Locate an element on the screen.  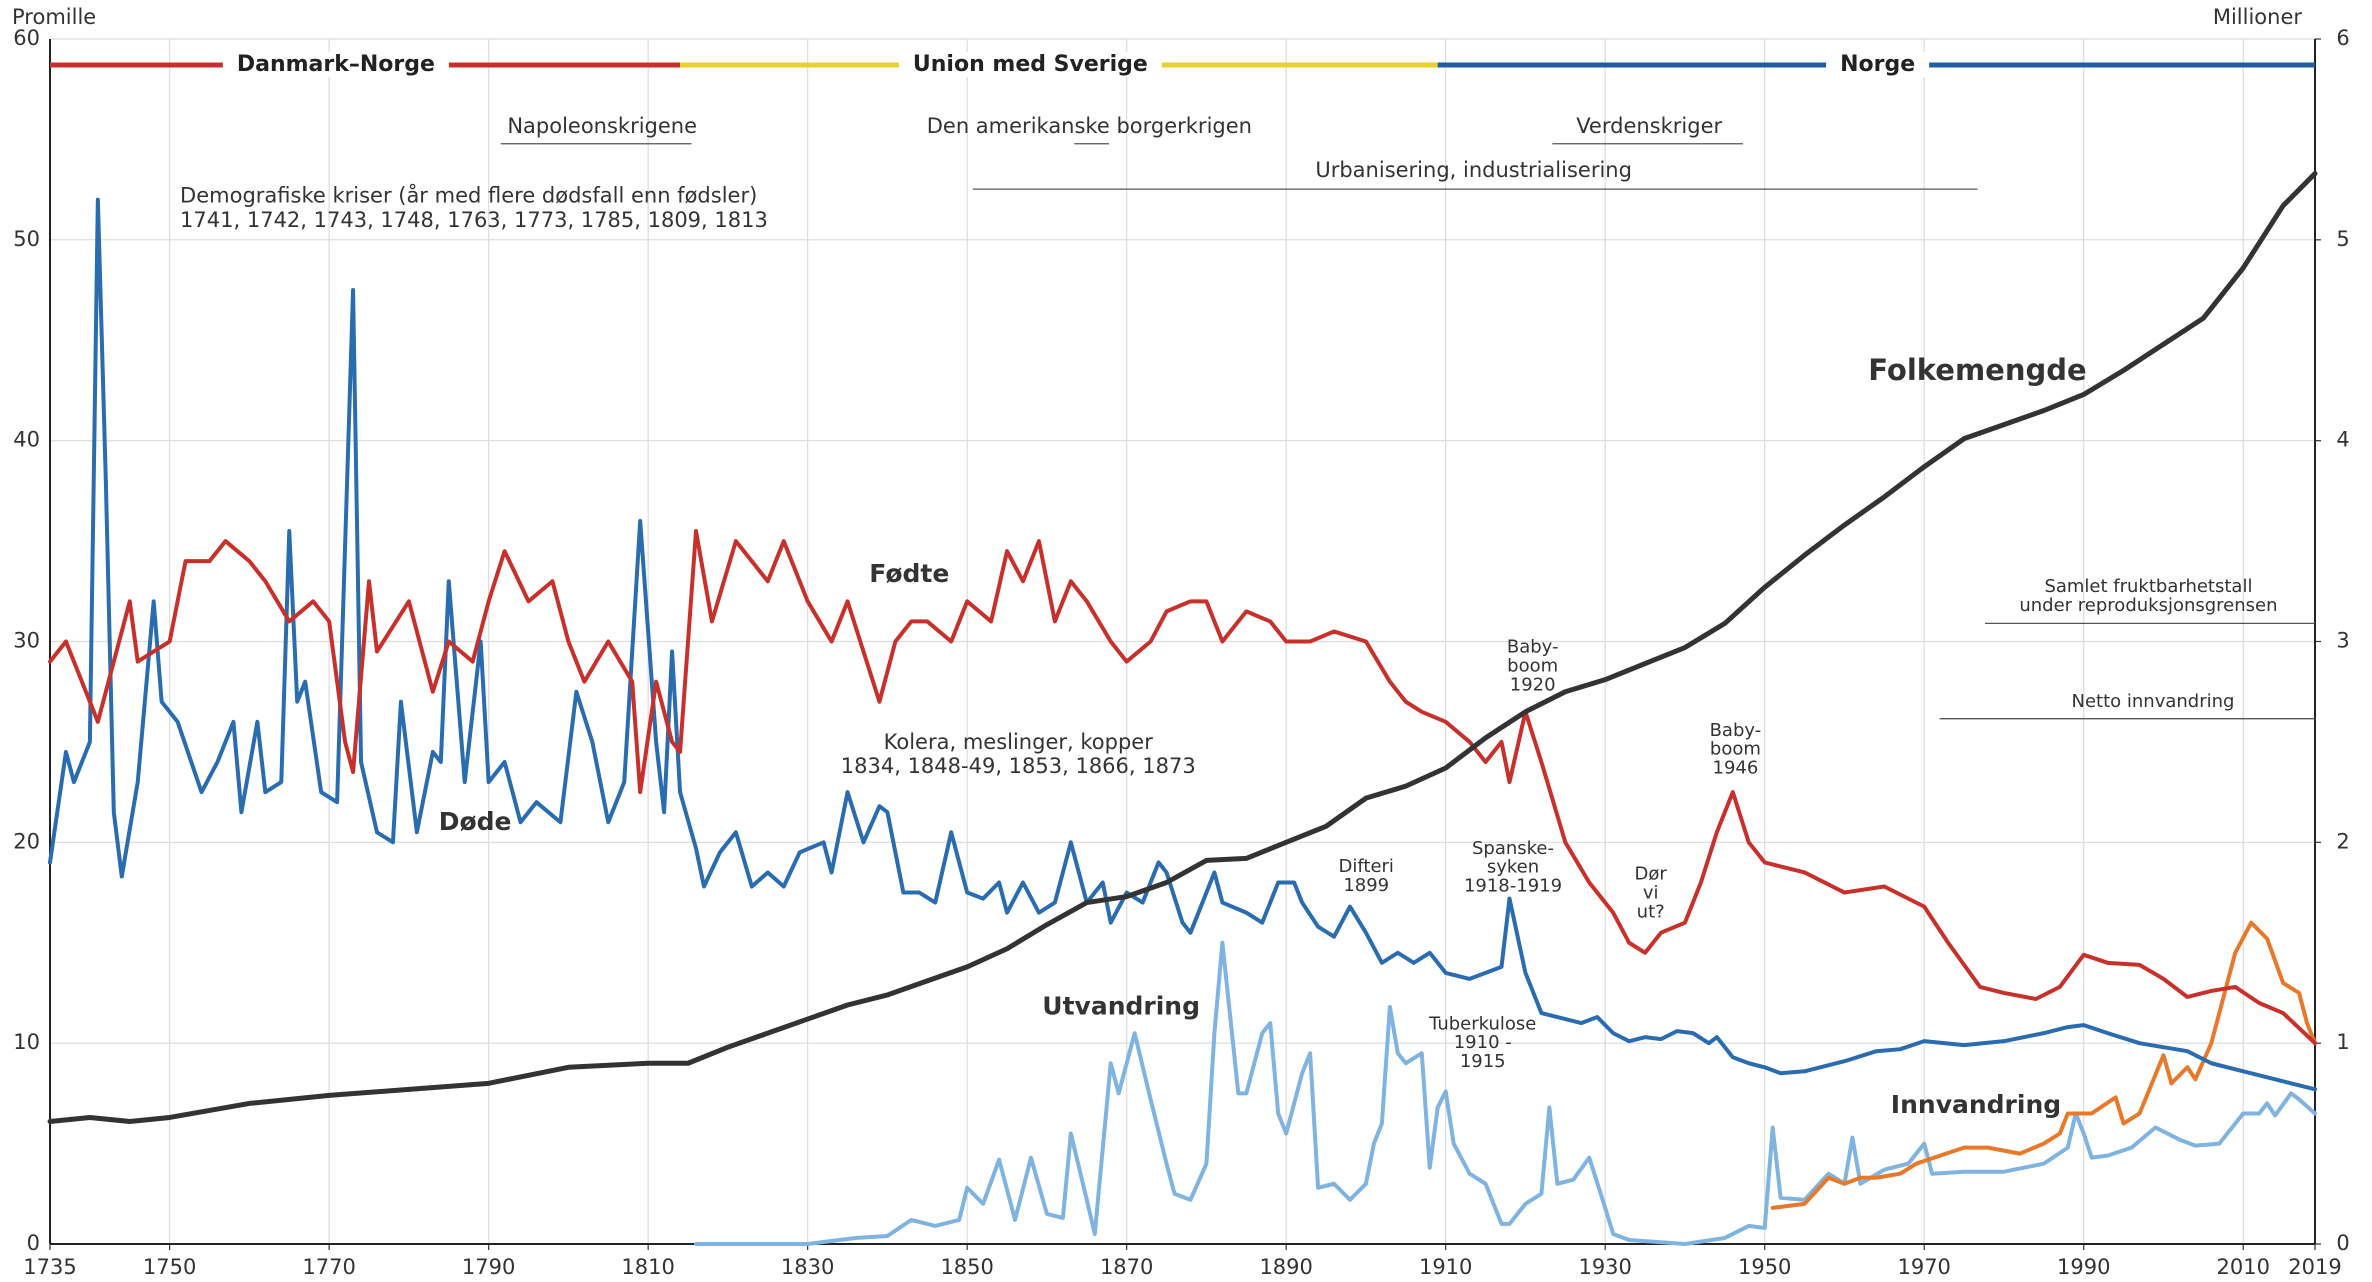
period-label-group: Norge is located at coordinates (1878, 65).